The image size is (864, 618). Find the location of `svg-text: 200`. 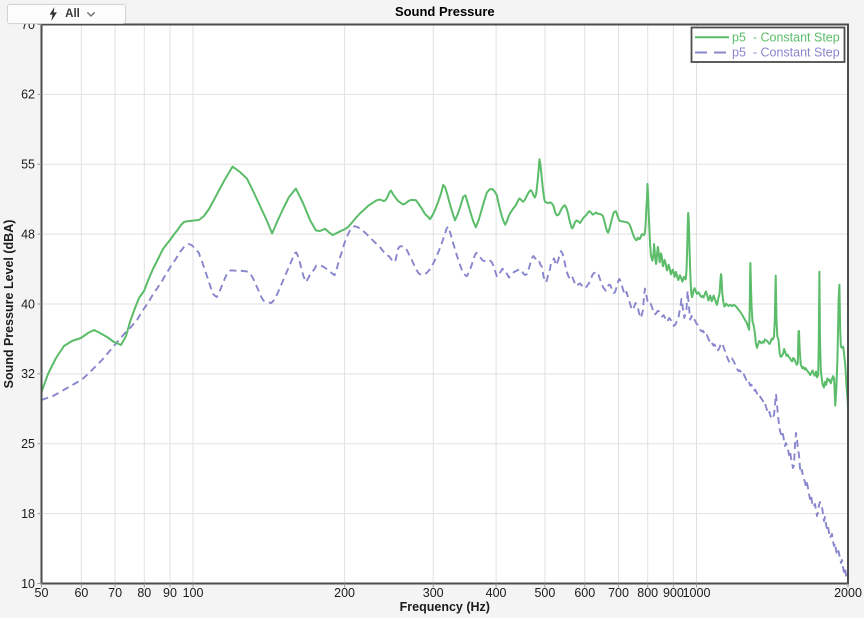

svg-text: 200 is located at coordinates (344, 593).